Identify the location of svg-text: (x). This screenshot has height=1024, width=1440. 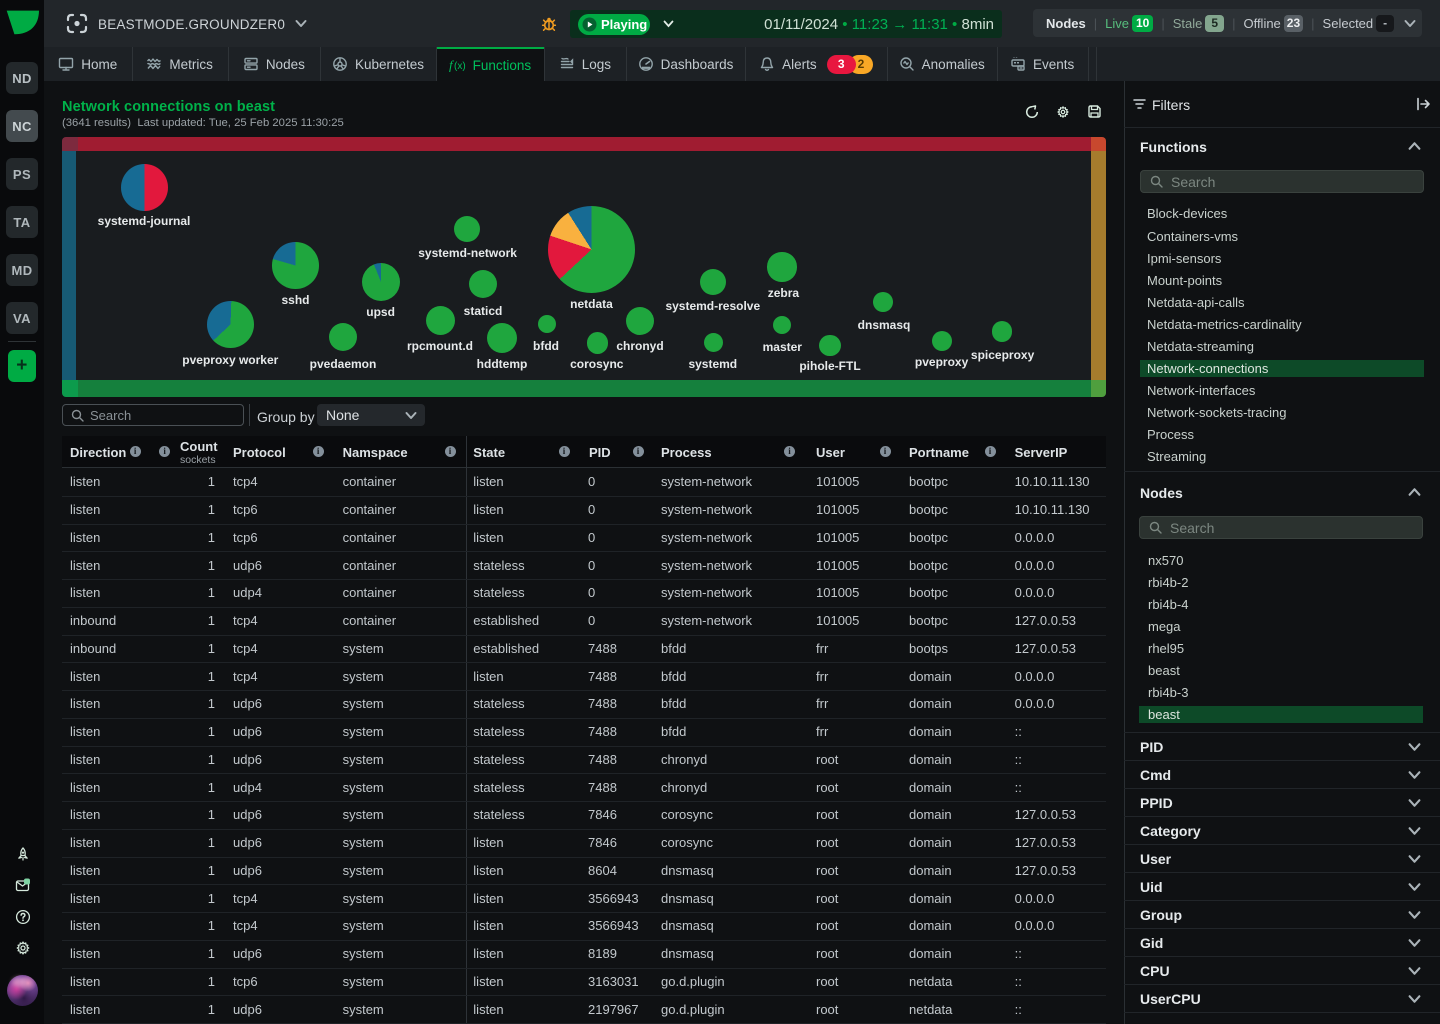
(460, 66).